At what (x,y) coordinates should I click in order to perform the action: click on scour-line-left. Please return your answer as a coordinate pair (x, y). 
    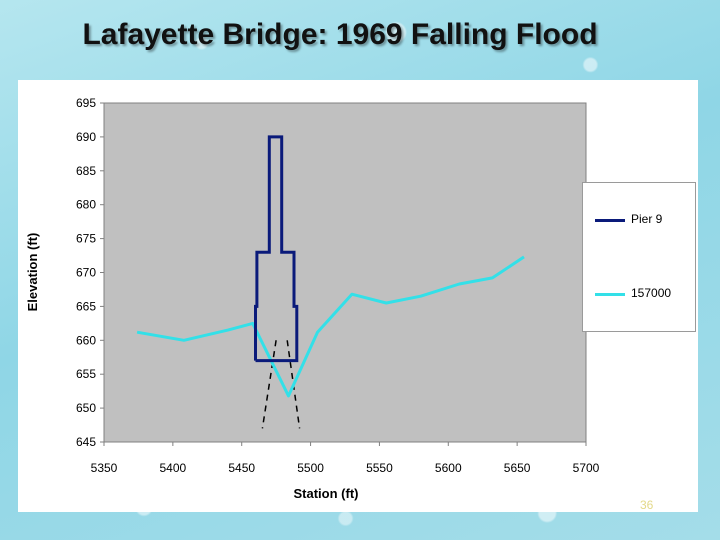
    Looking at the image, I should click on (269, 384).